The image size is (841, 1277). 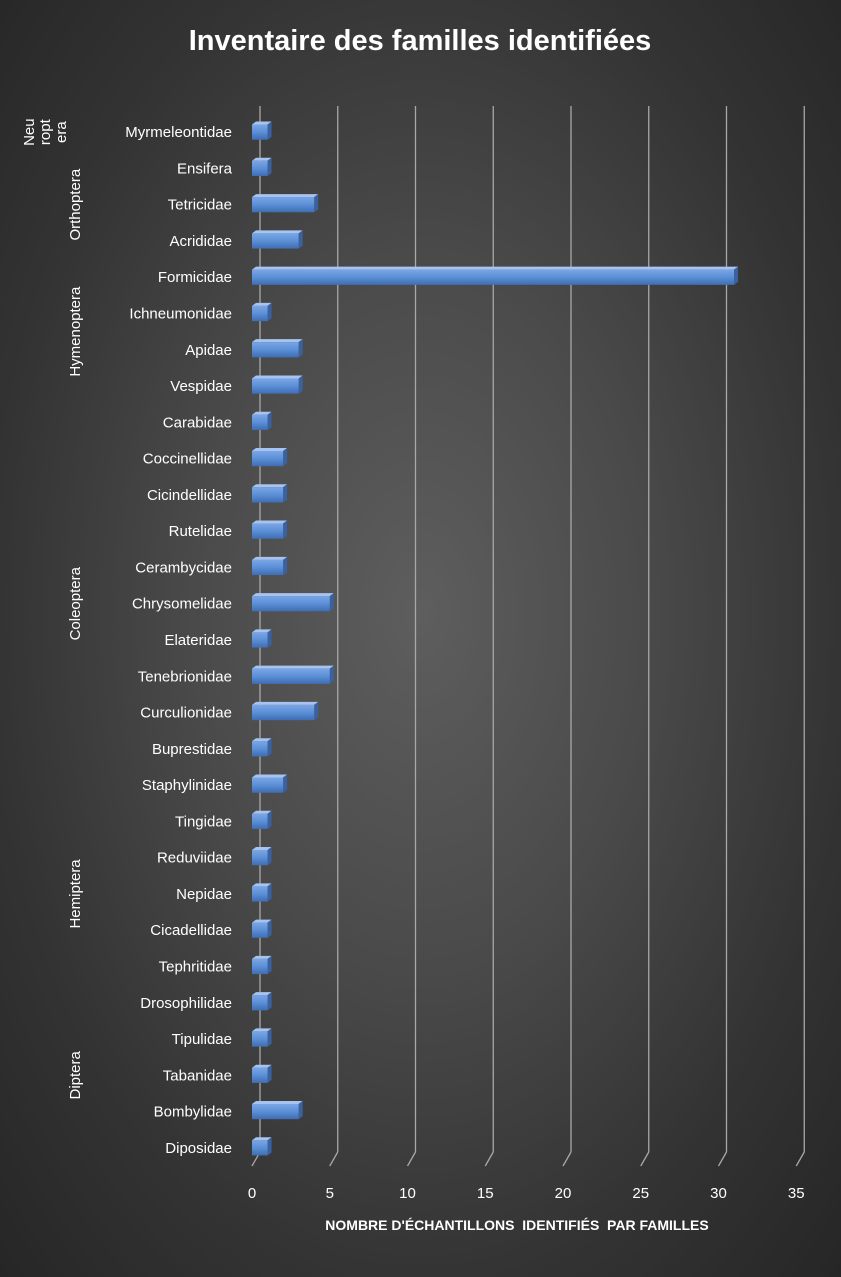 What do you see at coordinates (420, 41) in the screenshot?
I see `chart-title: Inventaire des familles identifiées` at bounding box center [420, 41].